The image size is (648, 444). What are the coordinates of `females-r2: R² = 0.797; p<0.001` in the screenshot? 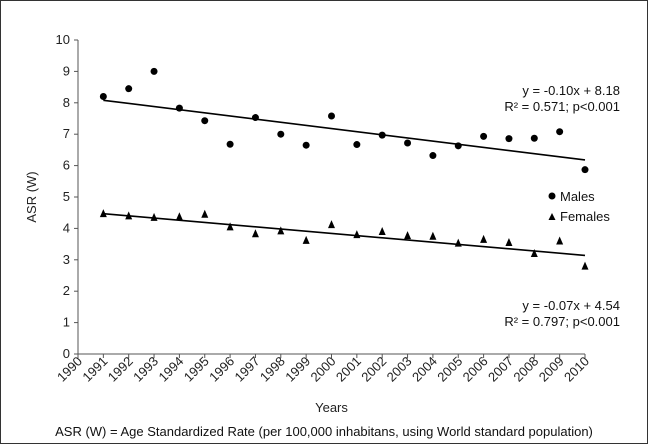 It's located at (562, 321).